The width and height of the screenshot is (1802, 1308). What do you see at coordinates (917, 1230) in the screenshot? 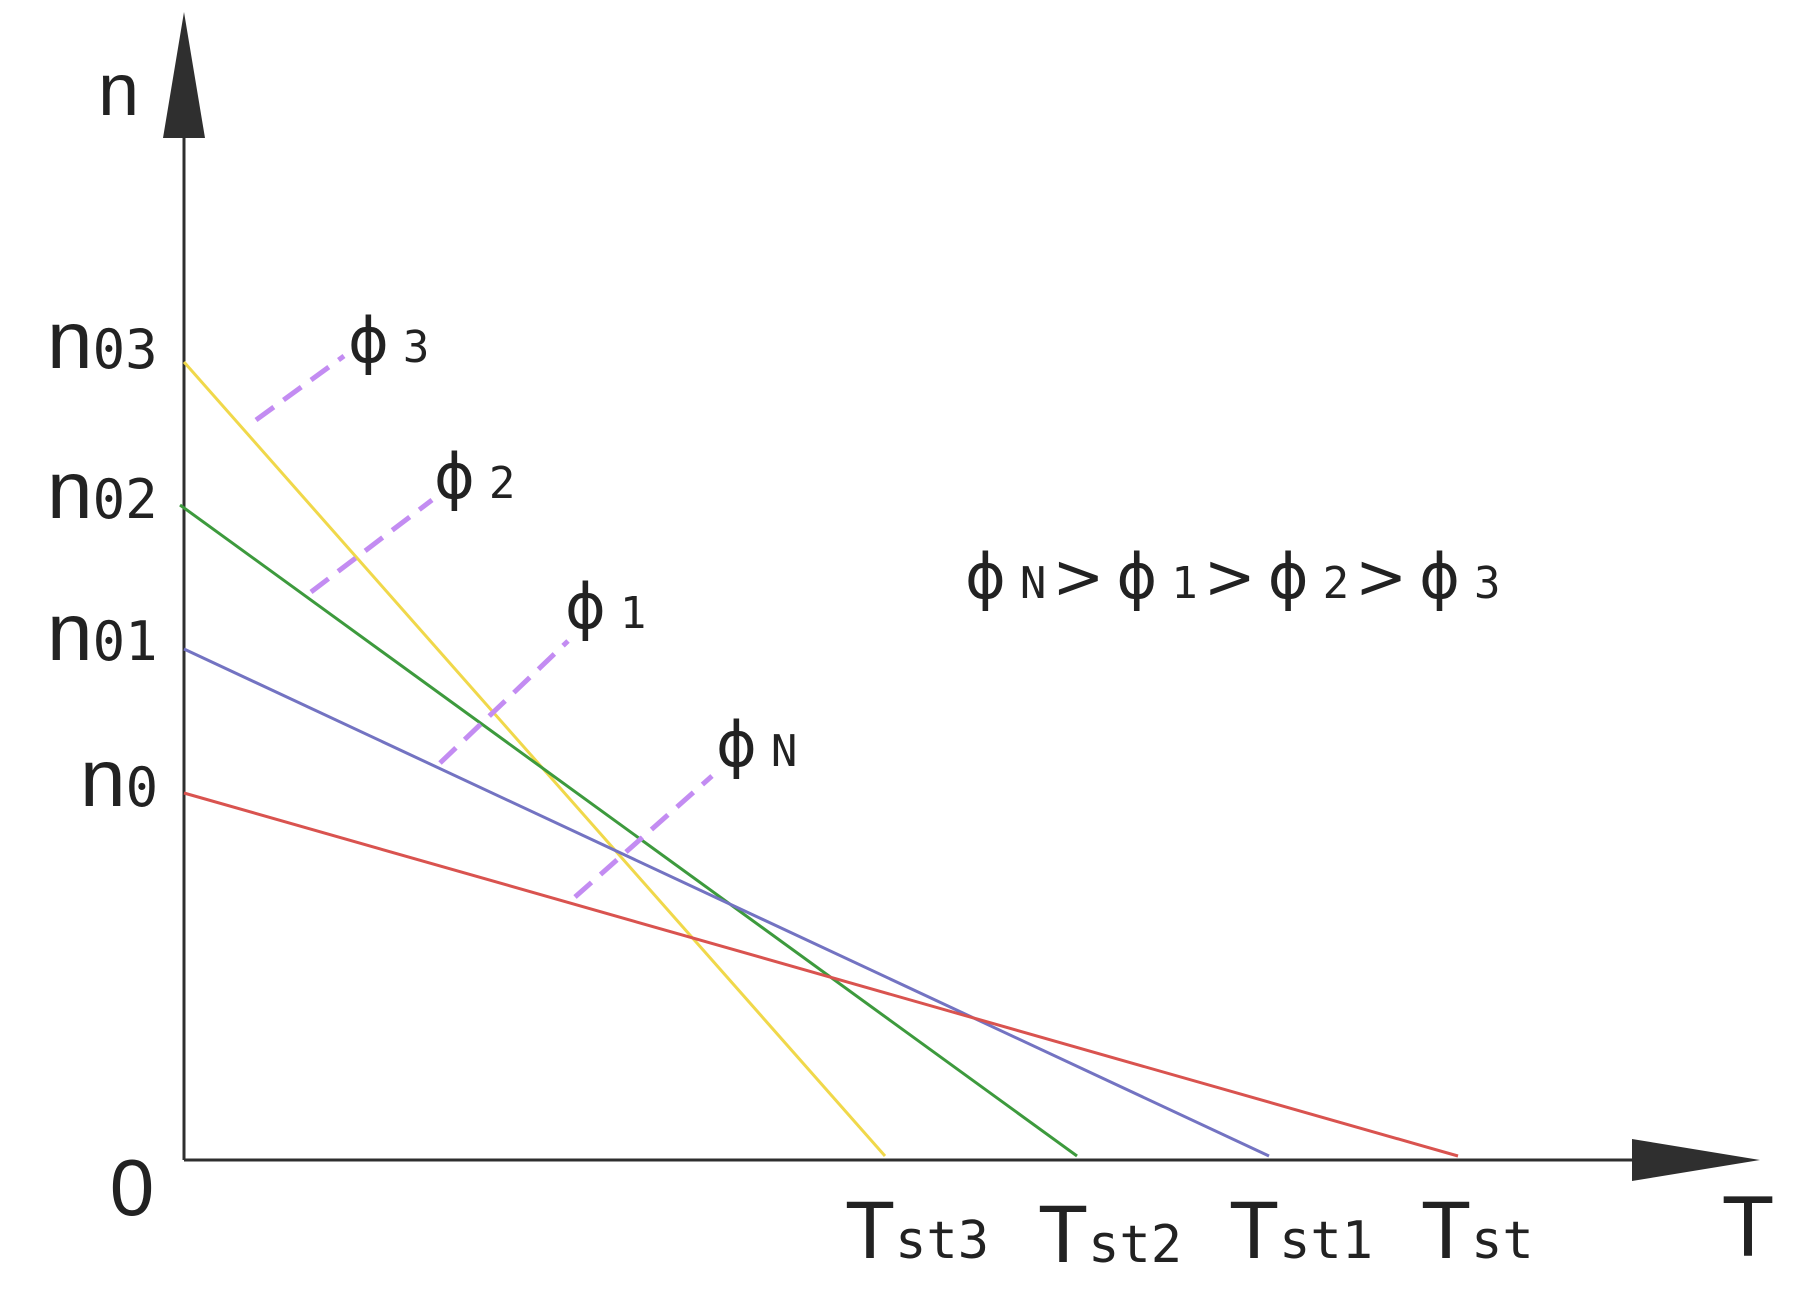
I see `x-tick-tst3: Tst3` at bounding box center [917, 1230].